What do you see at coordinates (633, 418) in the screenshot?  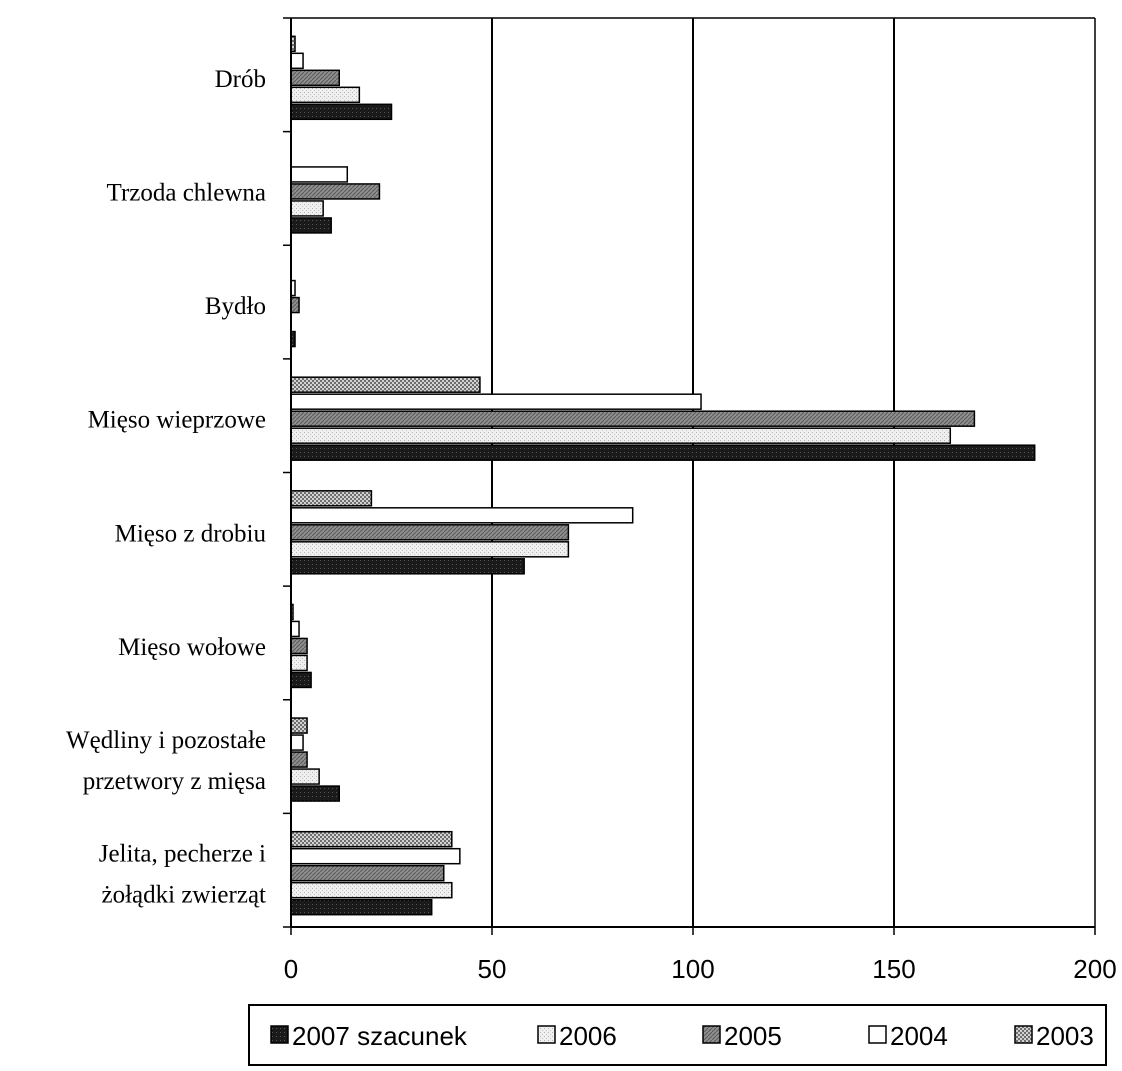 I see `bar-mieso-wieprzowe-2005` at bounding box center [633, 418].